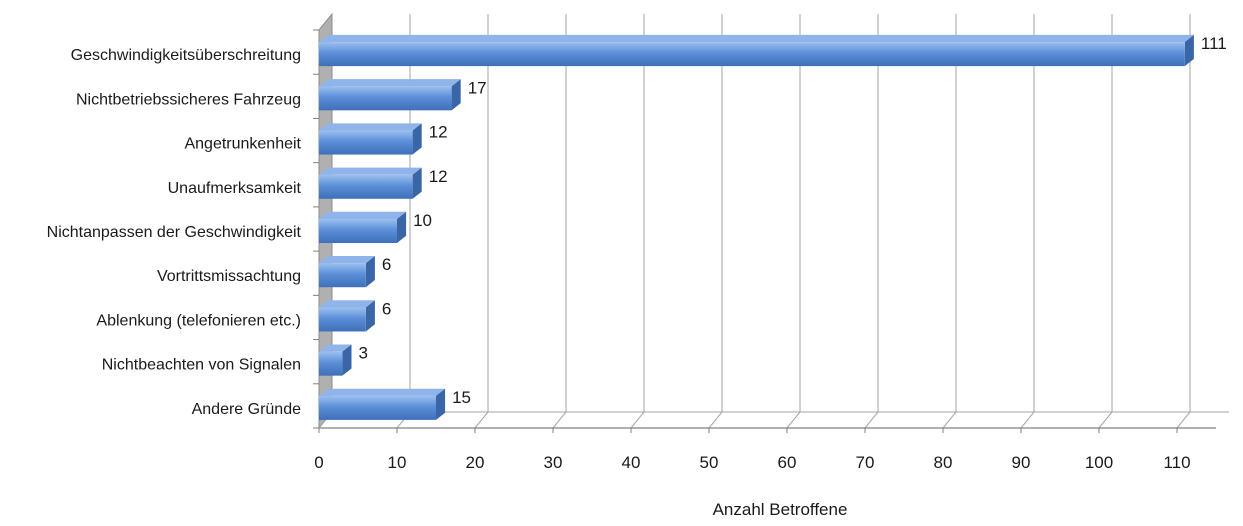  What do you see at coordinates (422, 220) in the screenshot?
I see `data-label: 10` at bounding box center [422, 220].